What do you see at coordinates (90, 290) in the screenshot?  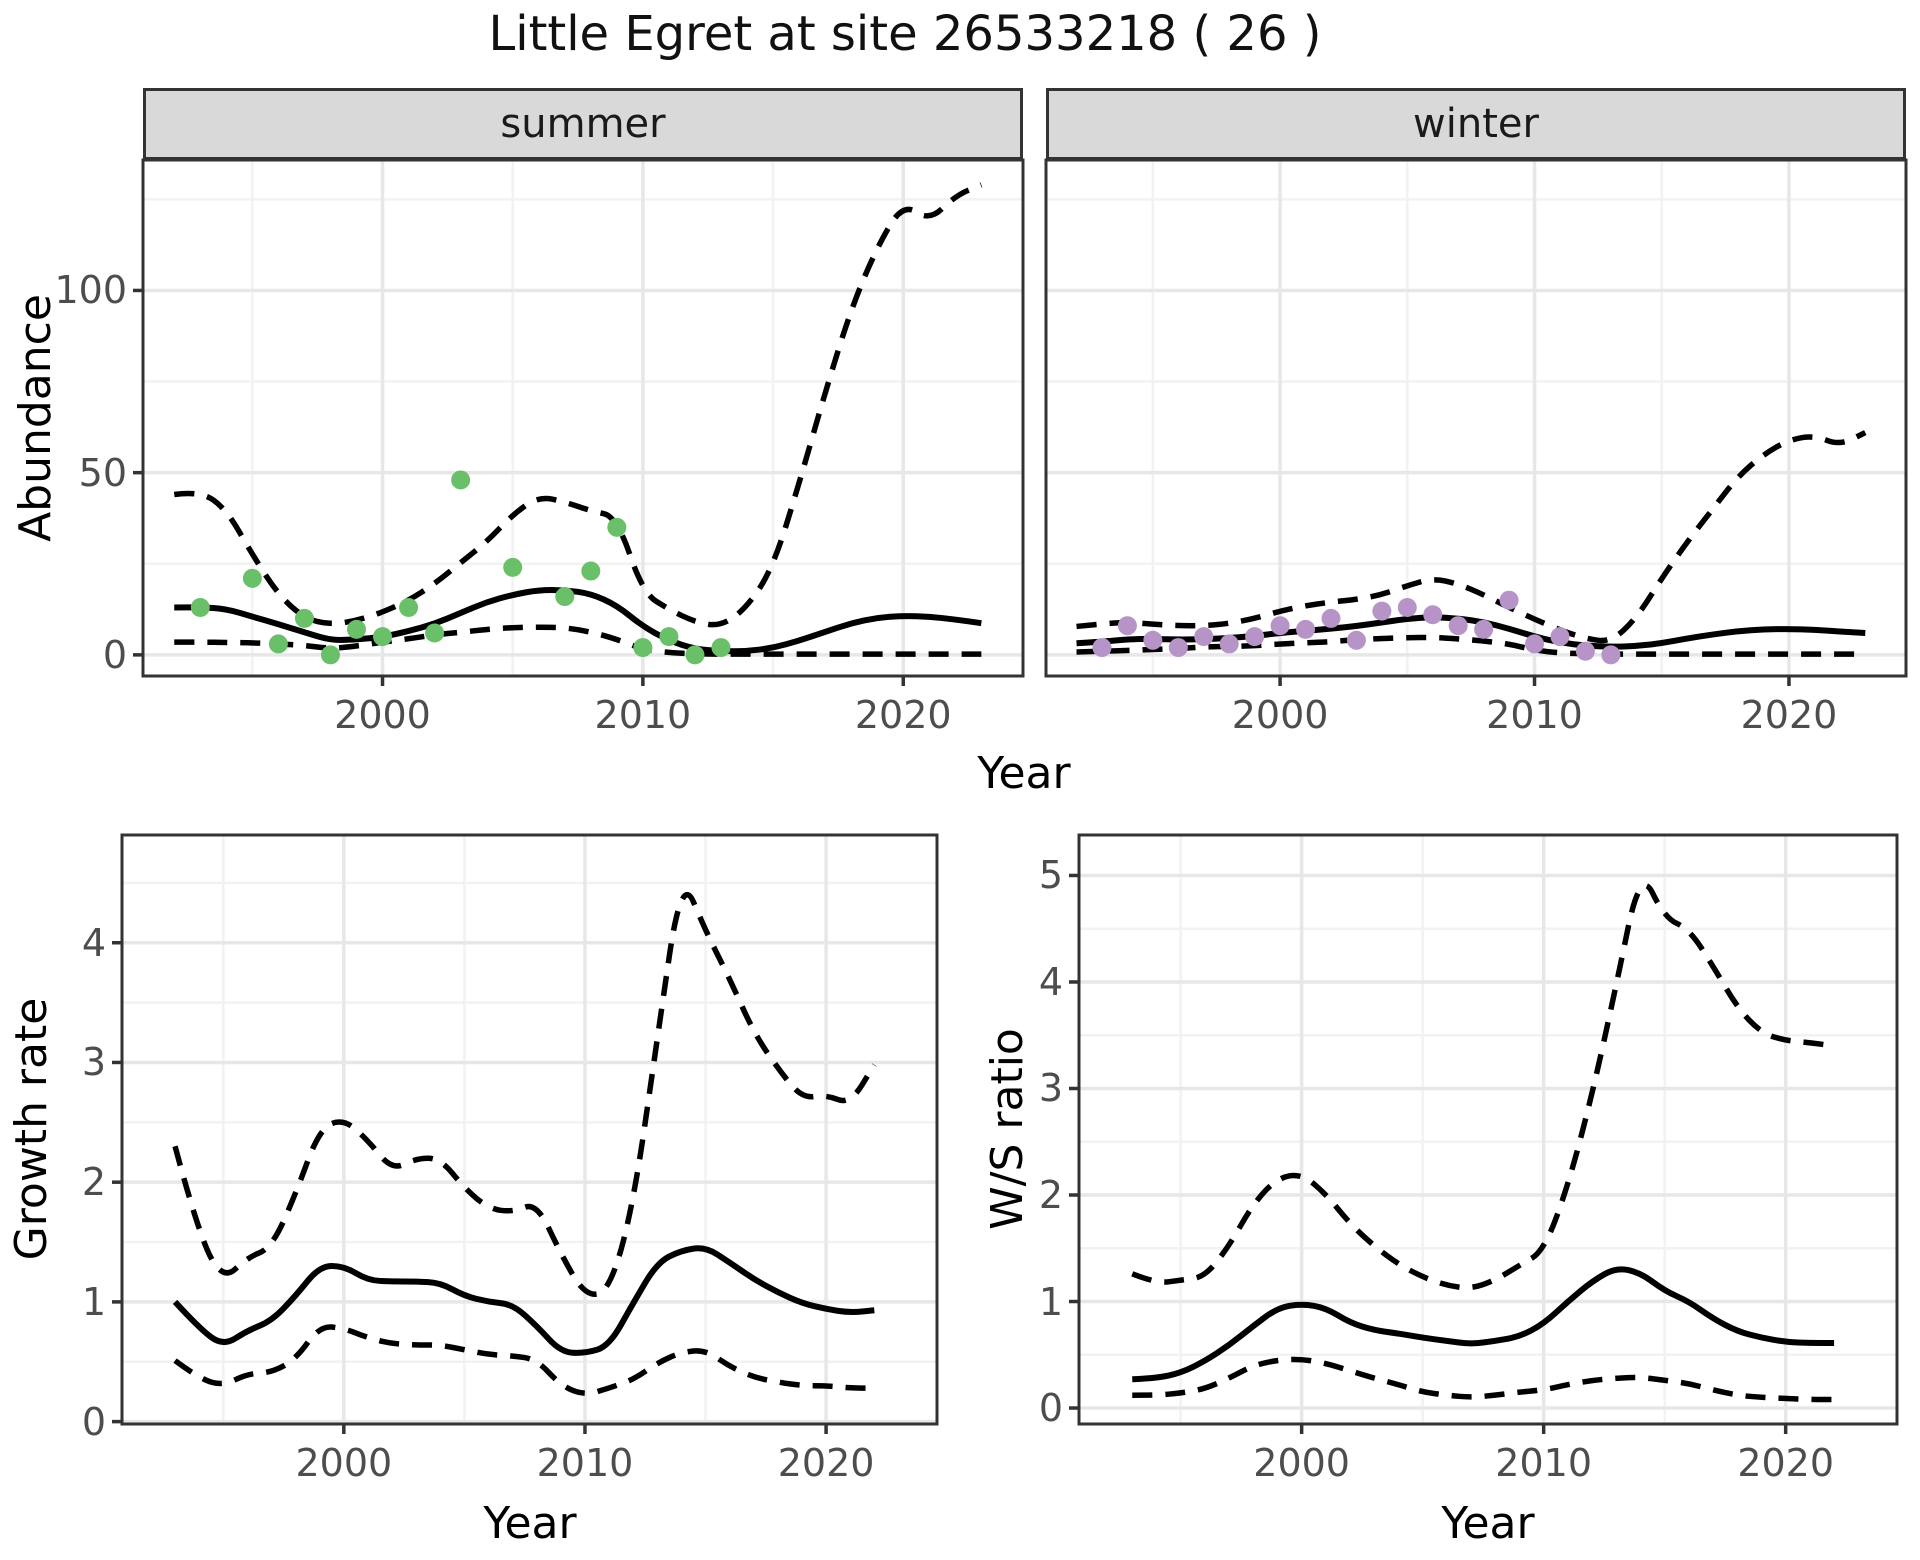 I see `y-tick-label: 100` at bounding box center [90, 290].